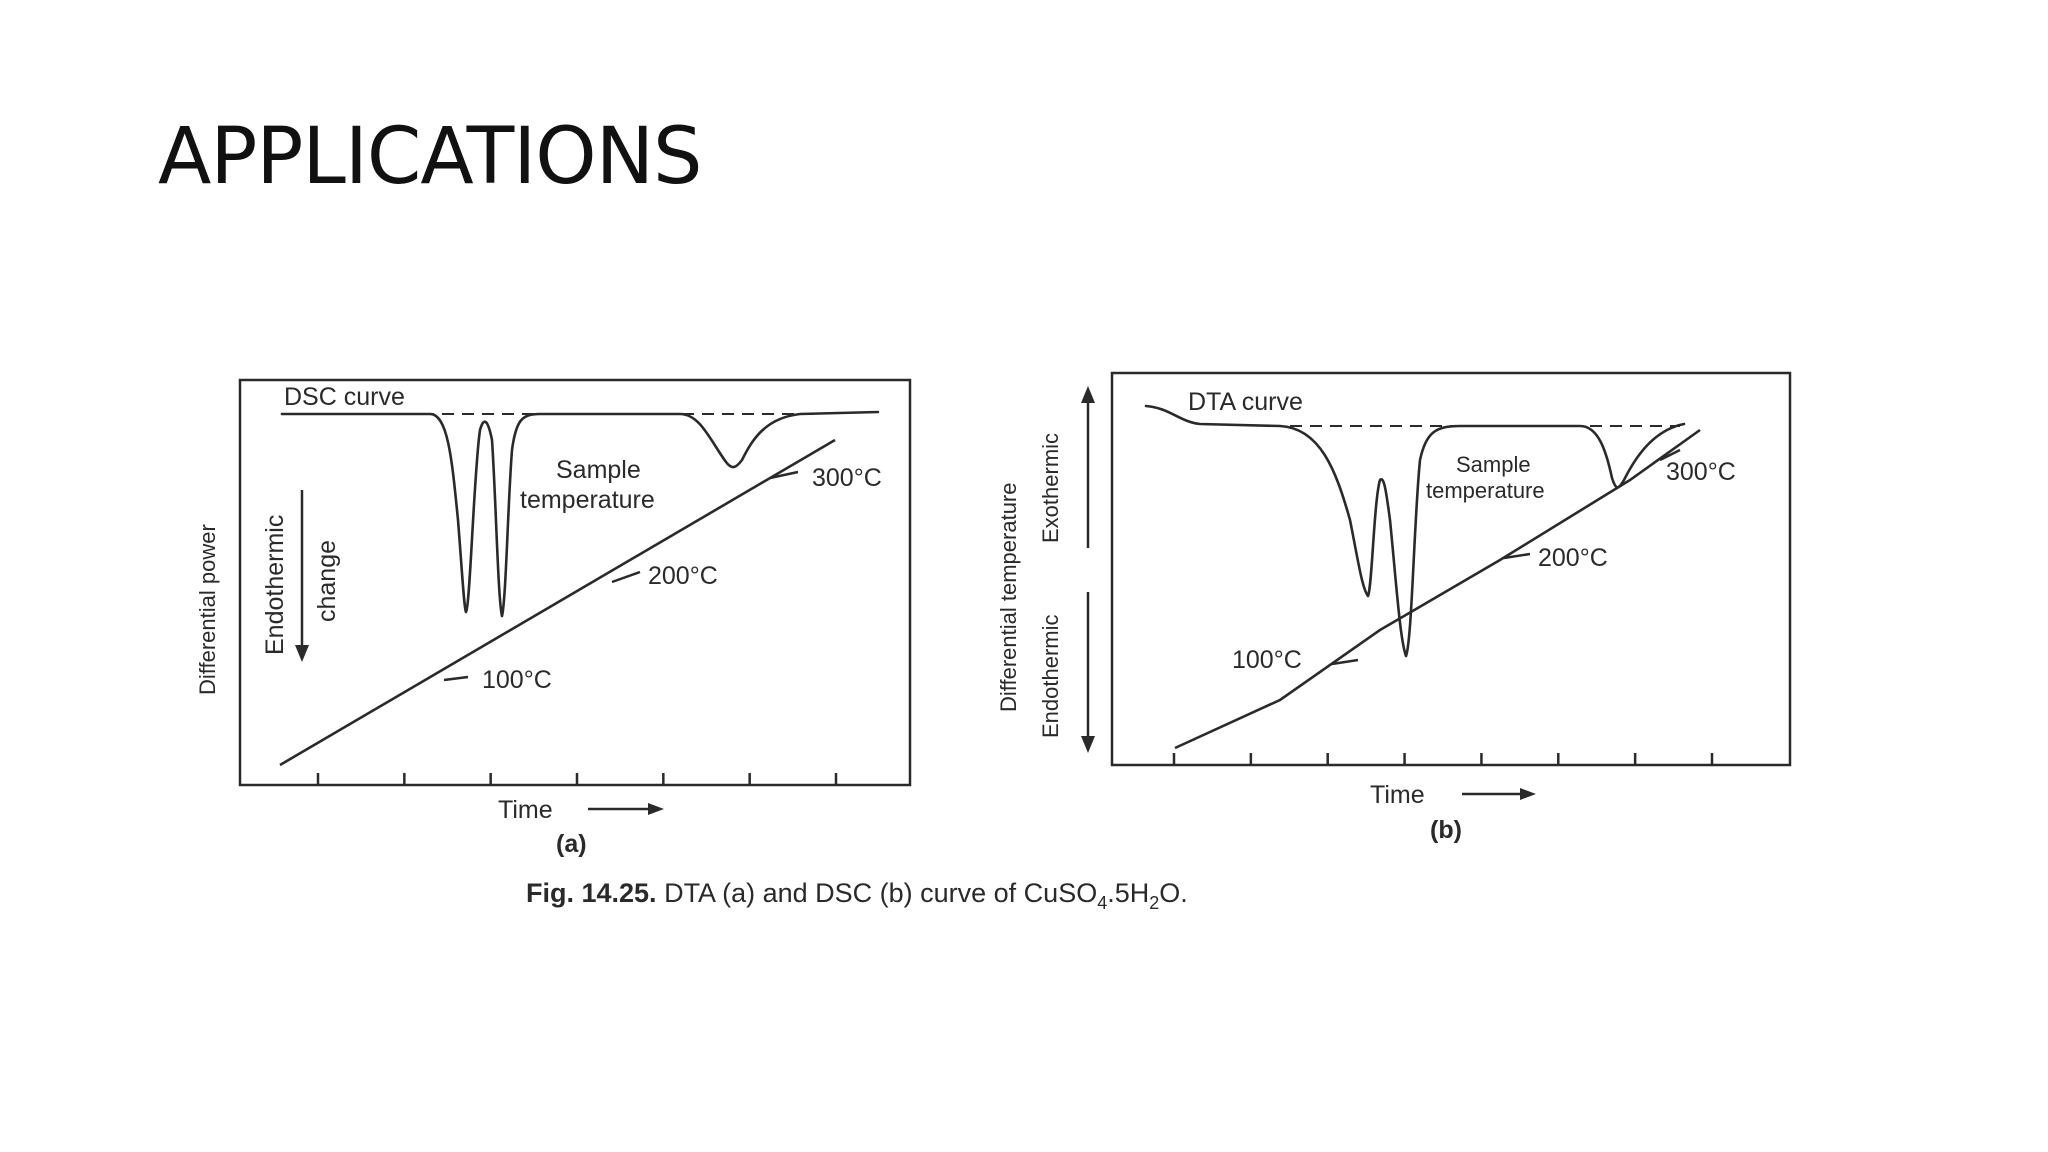  I want to click on panel-a-direction-label-2: change, so click(327, 581).